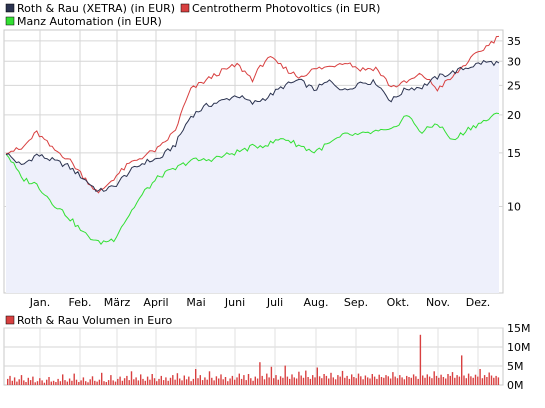 This screenshot has width=545, height=408. Describe the element at coordinates (10, 8) in the screenshot. I see `legend-swatch-roth-rau` at that location.